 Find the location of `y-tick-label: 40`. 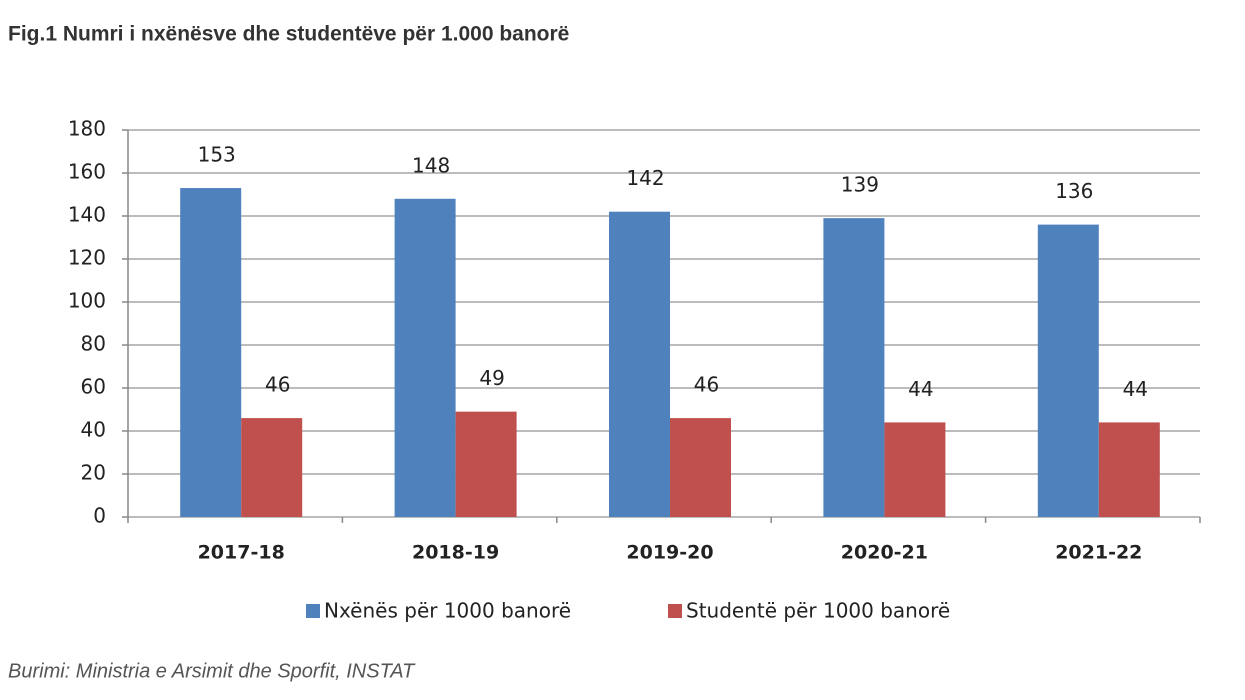

y-tick-label: 40 is located at coordinates (93, 430).